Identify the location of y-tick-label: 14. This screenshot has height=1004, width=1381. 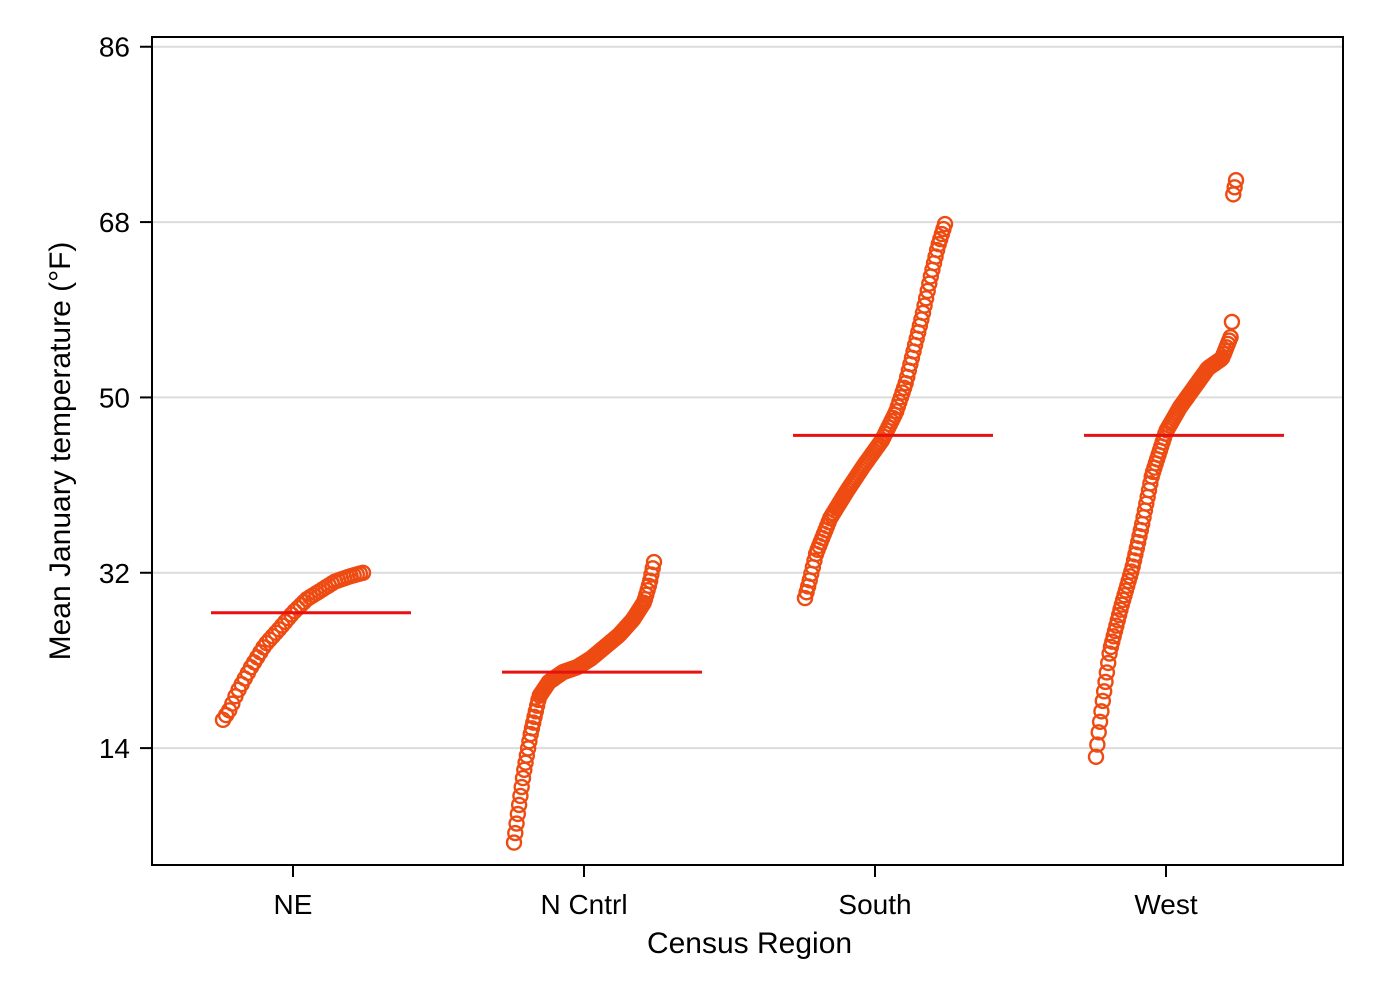
(114, 748).